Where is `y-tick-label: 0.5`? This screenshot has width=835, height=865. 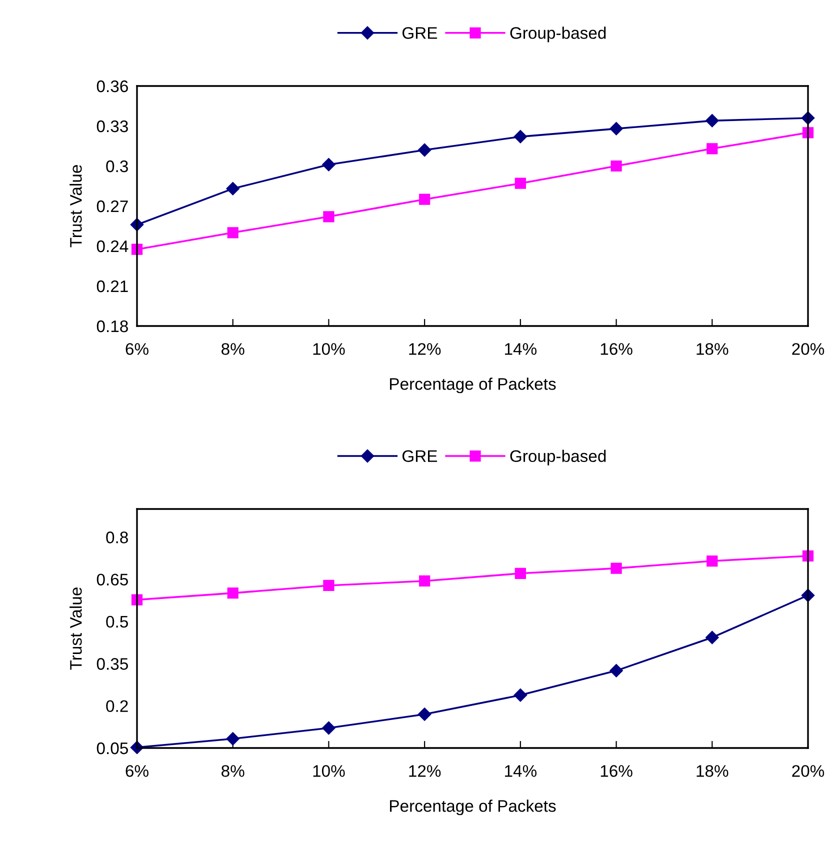
y-tick-label: 0.5 is located at coordinates (117, 622).